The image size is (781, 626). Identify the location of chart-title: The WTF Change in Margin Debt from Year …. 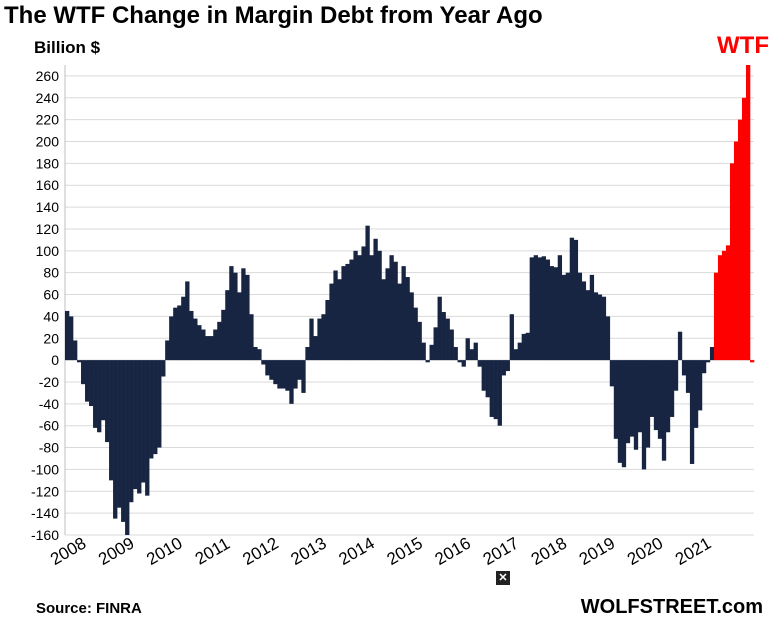
(273, 15).